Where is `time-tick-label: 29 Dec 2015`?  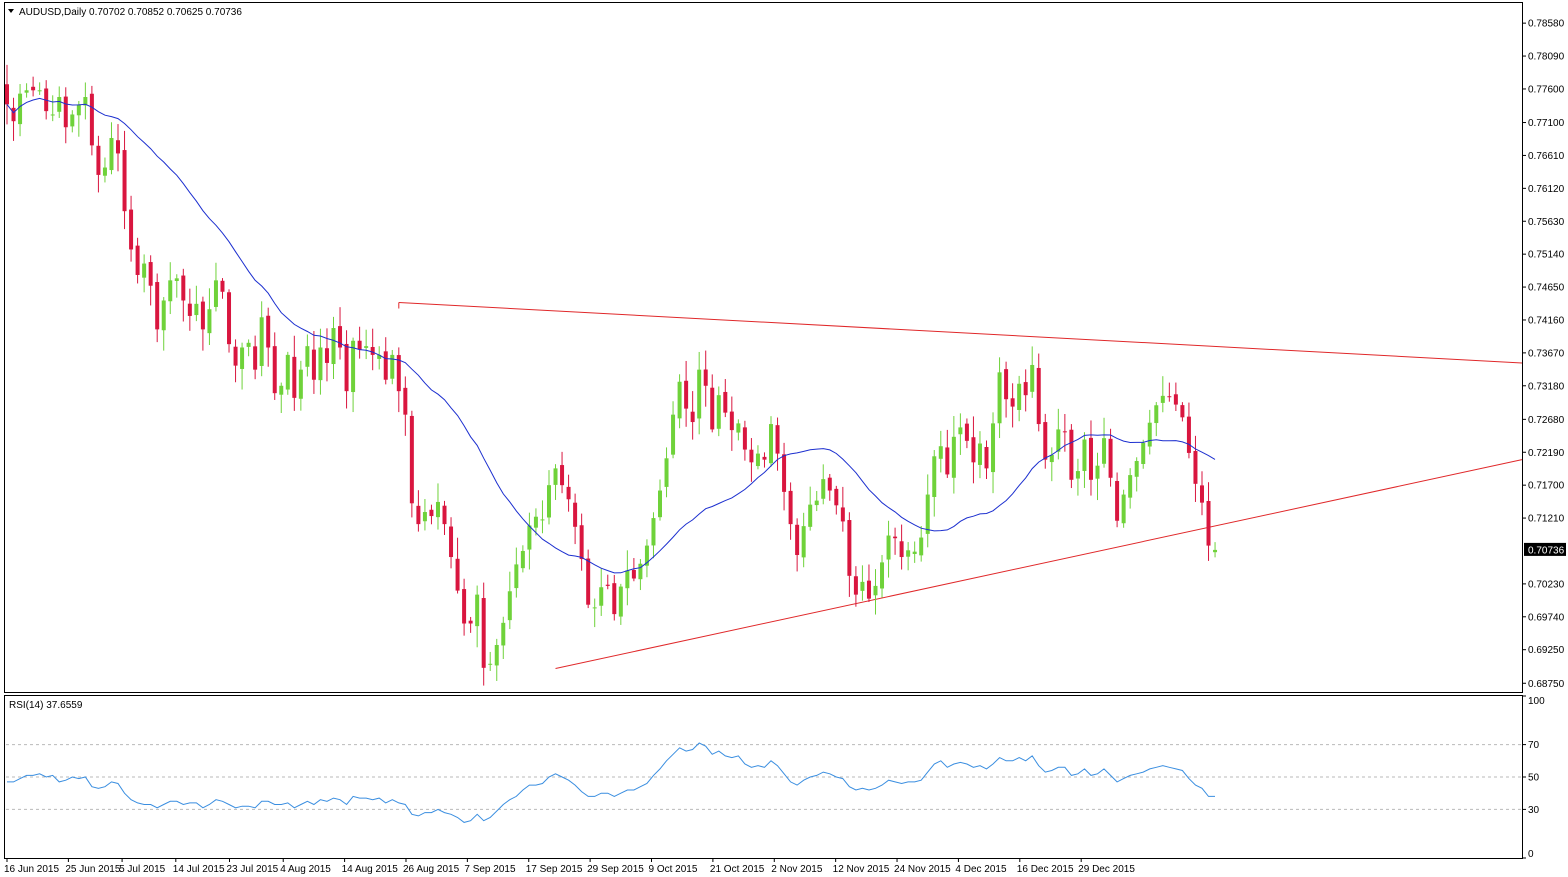 time-tick-label: 29 Dec 2015 is located at coordinates (1106, 869).